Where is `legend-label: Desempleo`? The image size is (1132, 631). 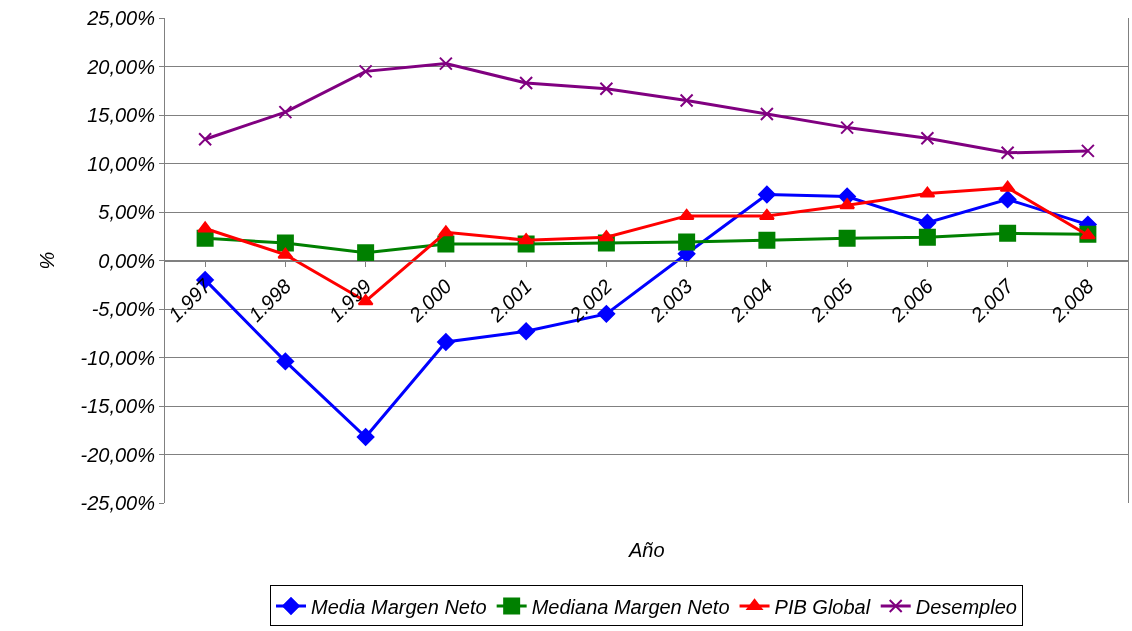
legend-label: Desempleo is located at coordinates (966, 606).